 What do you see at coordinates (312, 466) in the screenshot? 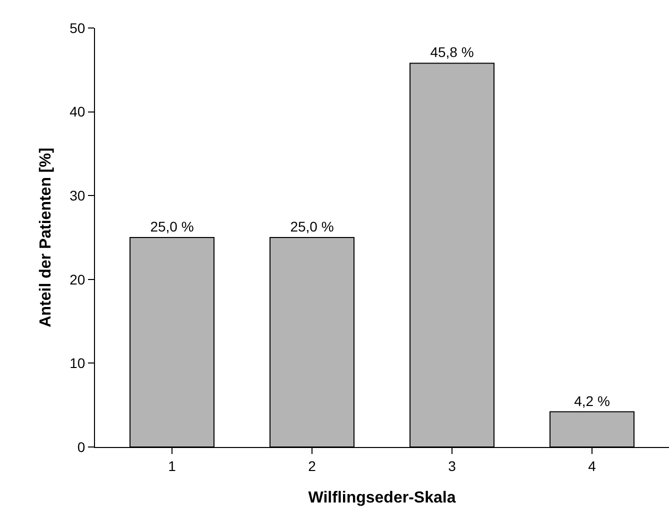
I see `x-tick-label: 2` at bounding box center [312, 466].